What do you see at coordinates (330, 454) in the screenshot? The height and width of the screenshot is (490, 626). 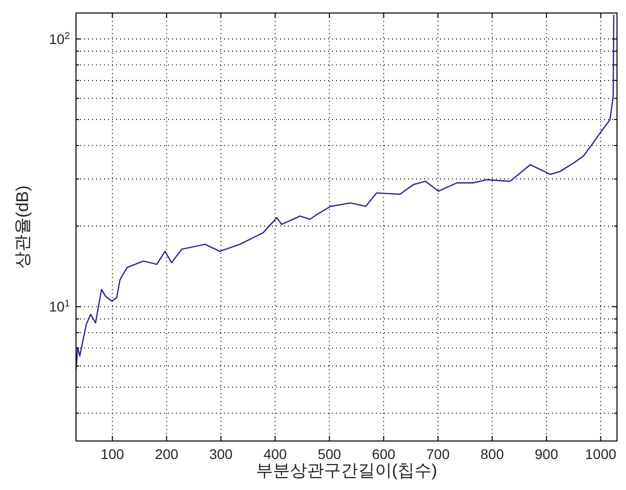 I see `x-tick-label: 500` at bounding box center [330, 454].